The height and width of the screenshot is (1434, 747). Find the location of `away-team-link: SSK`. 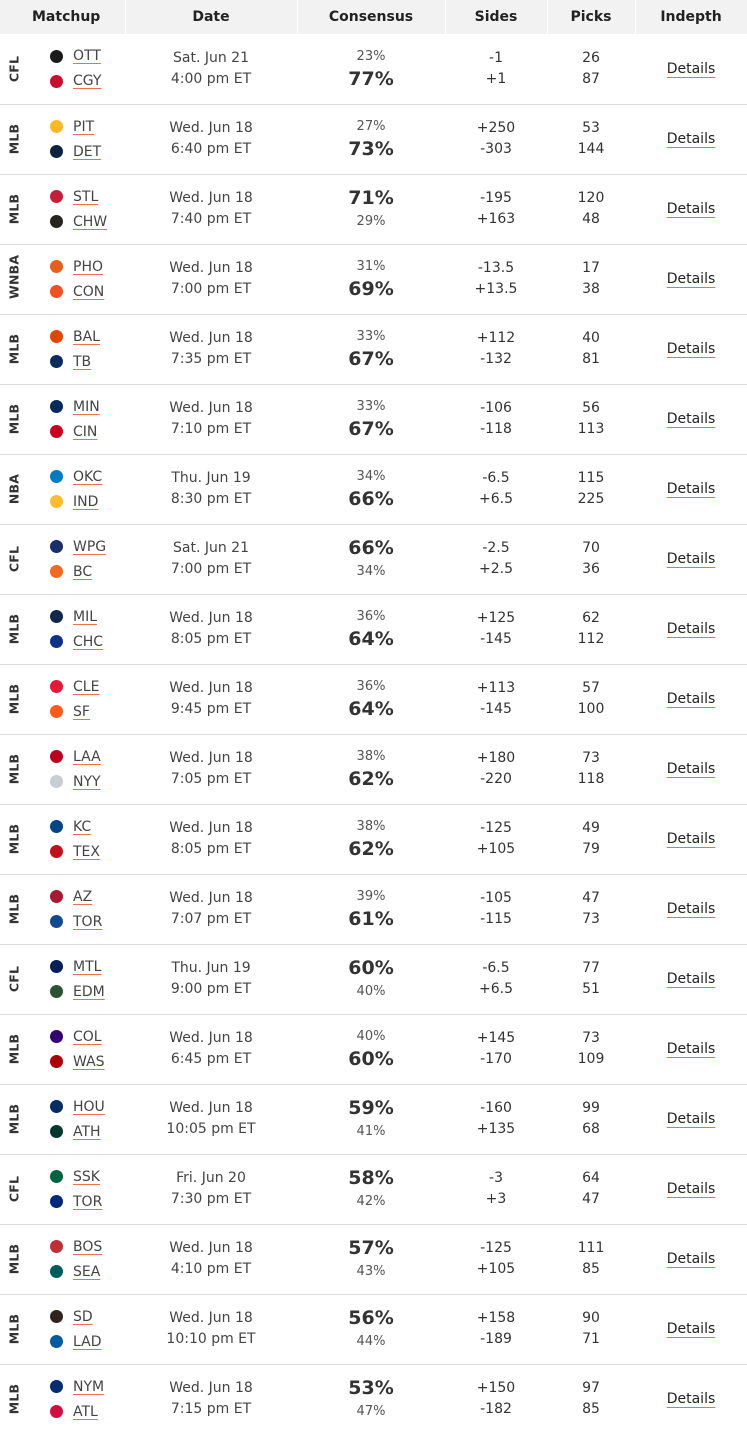

away-team-link: SSK is located at coordinates (86, 1176).